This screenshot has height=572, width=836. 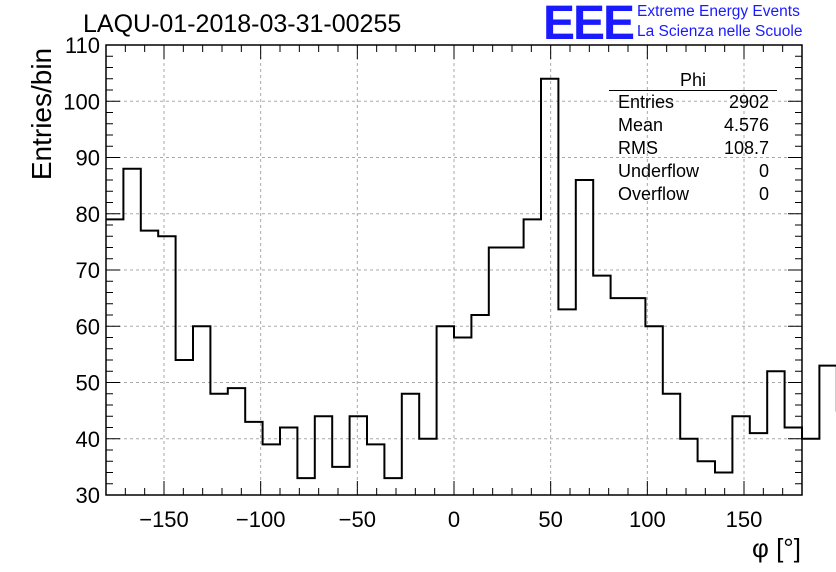 I want to click on y-tick-label: 90, so click(x=88, y=158).